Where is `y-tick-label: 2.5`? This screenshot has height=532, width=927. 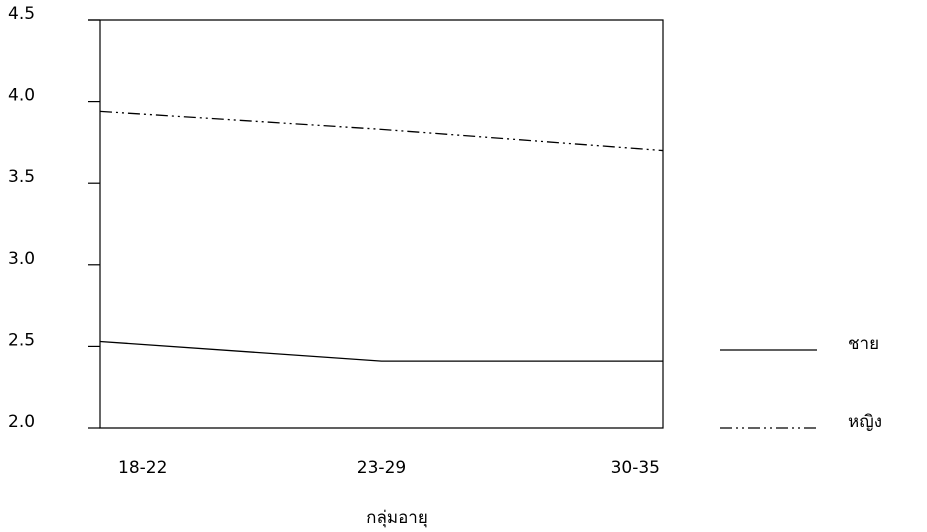
y-tick-label: 2.5 is located at coordinates (21, 340).